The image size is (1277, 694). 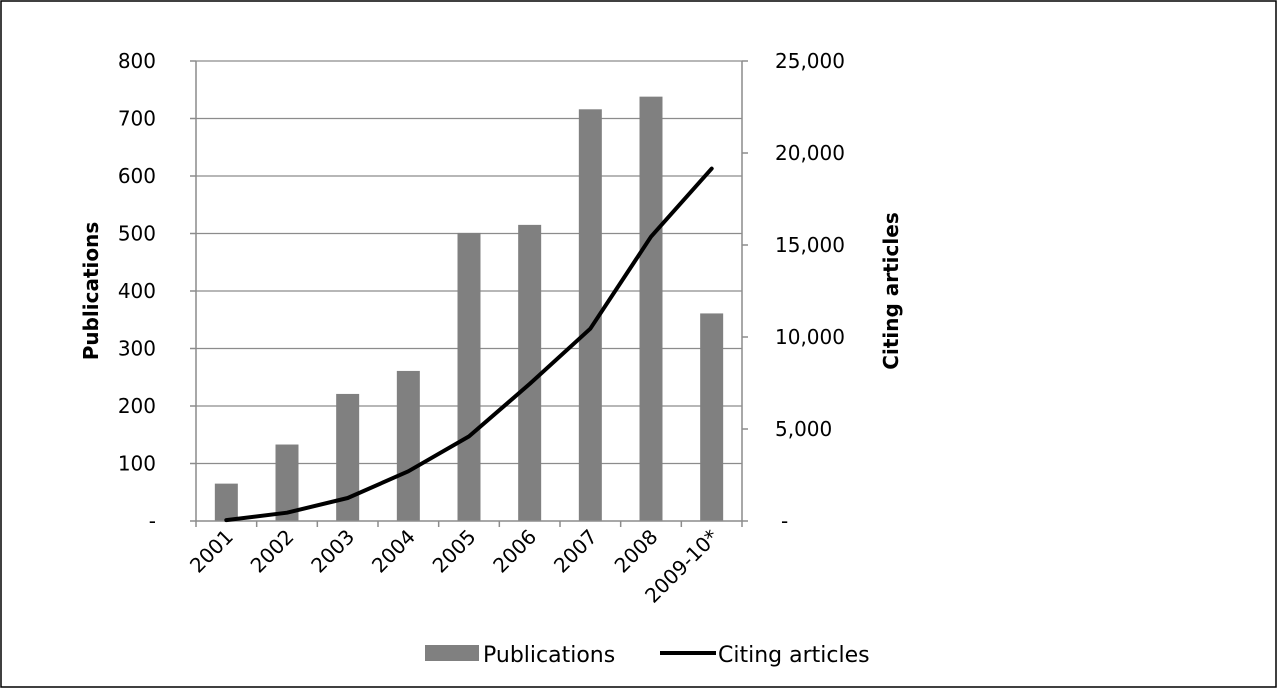 What do you see at coordinates (137, 464) in the screenshot?
I see `y-tick-label-left: 100` at bounding box center [137, 464].